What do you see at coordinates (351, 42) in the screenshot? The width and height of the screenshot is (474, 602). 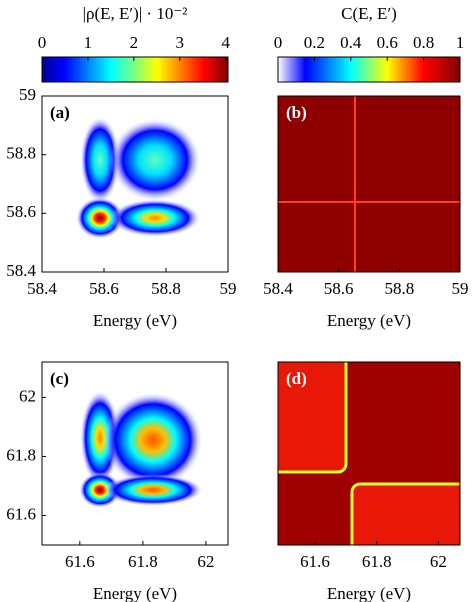 I see `colorbar-tick-label: 0.4` at bounding box center [351, 42].